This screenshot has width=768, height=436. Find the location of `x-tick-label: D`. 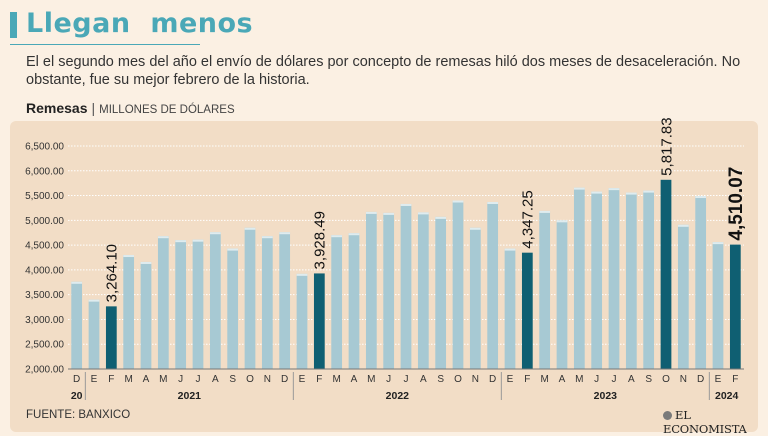

x-tick-label: D is located at coordinates (492, 379).